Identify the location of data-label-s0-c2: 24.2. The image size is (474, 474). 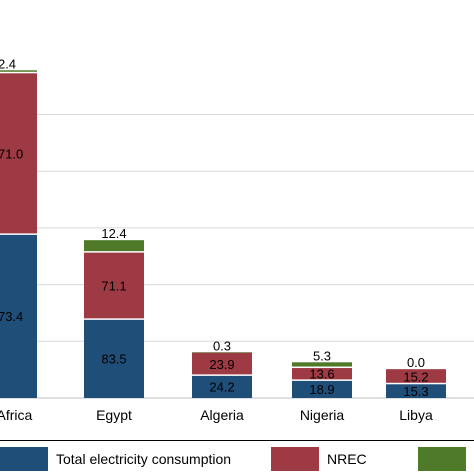
(221, 387).